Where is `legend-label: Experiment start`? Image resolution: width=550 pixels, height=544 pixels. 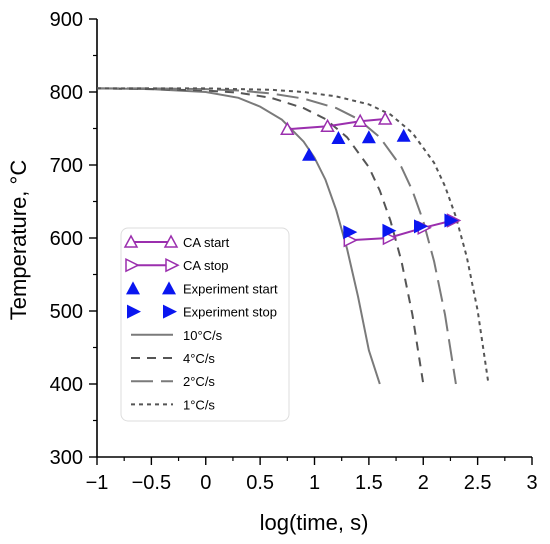 legend-label: Experiment start is located at coordinates (230, 288).